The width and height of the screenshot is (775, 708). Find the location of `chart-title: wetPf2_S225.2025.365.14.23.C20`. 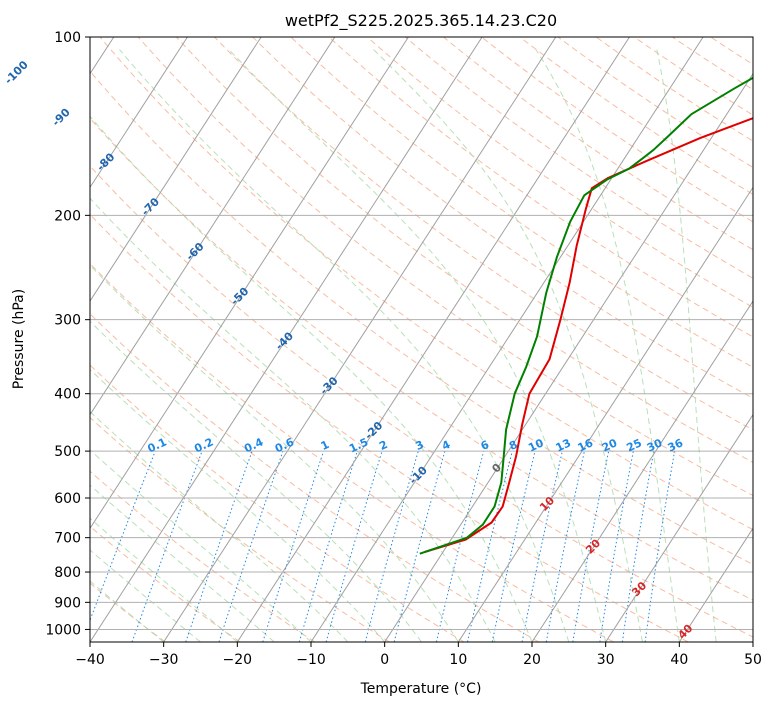

chart-title: wetPf2_S225.2025.365.14.23.C20 is located at coordinates (421, 21).